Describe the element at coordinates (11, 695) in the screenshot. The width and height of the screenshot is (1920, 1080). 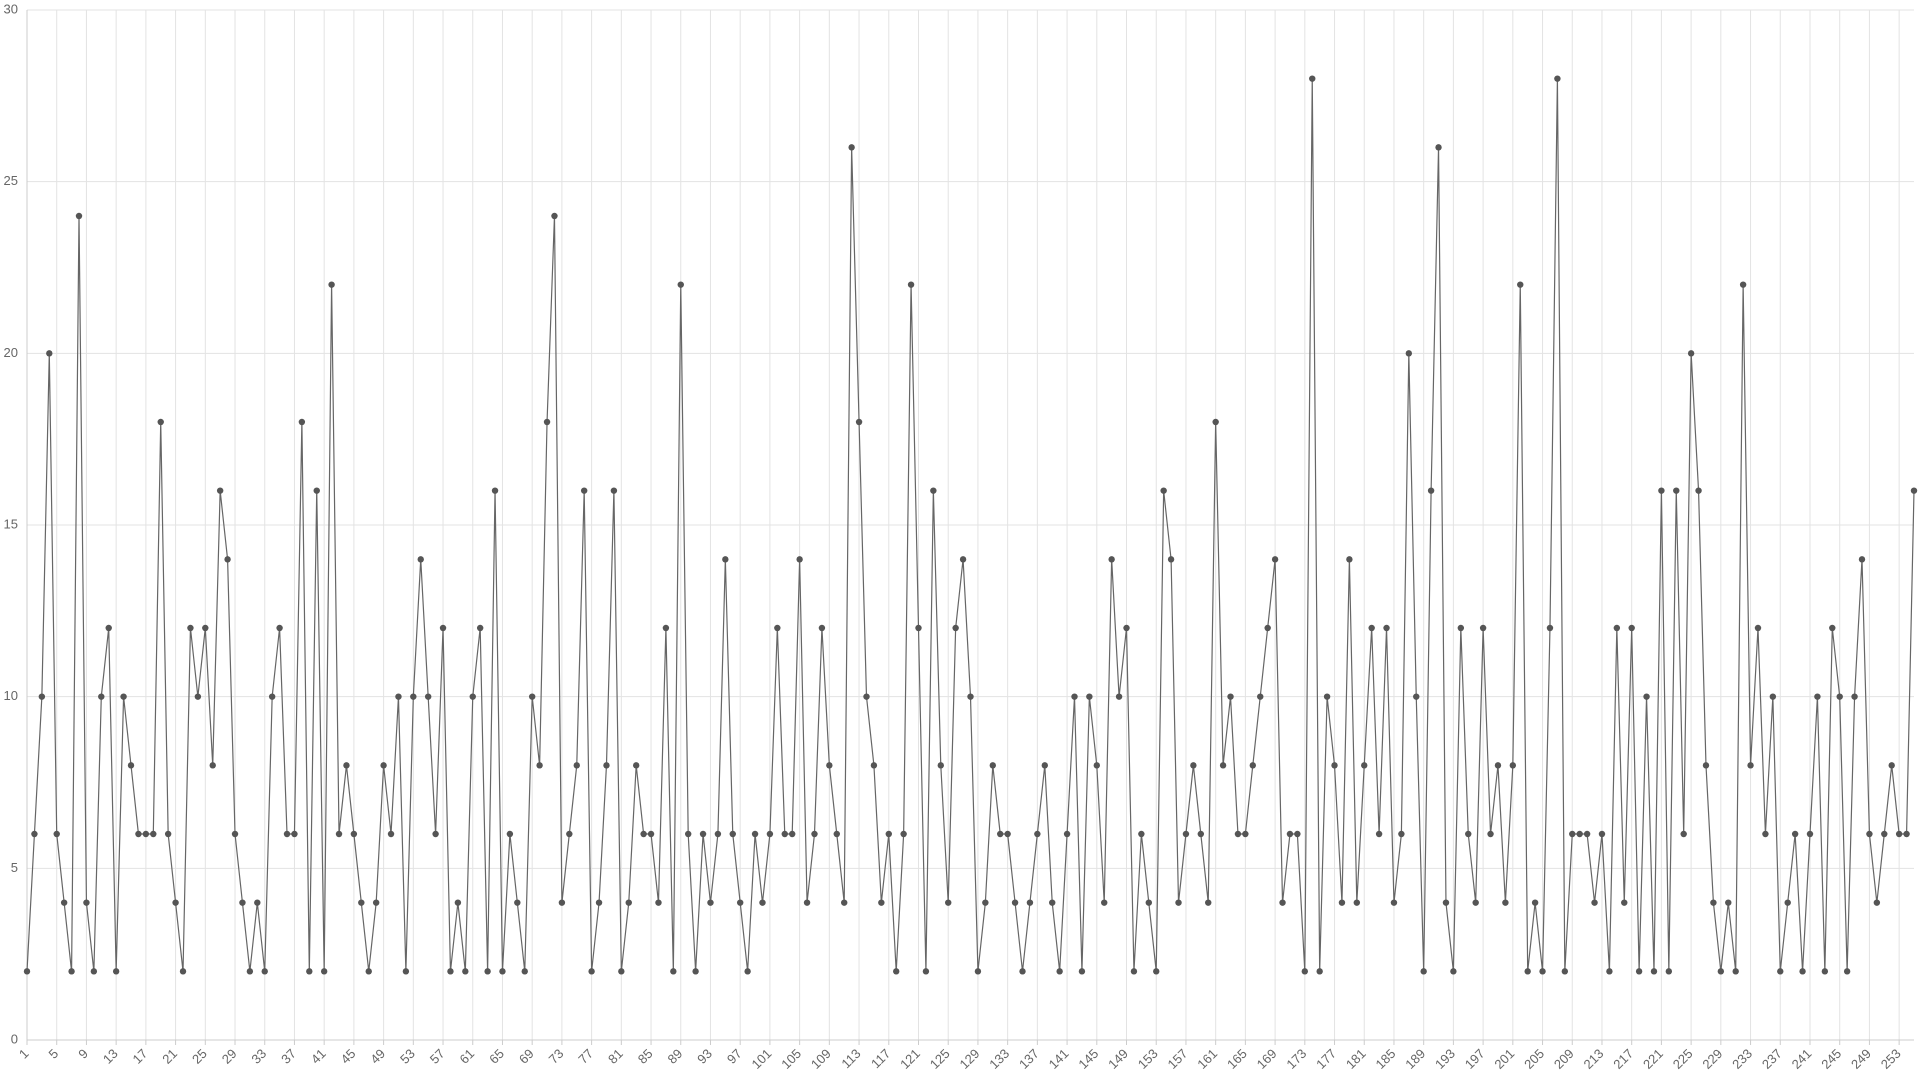
I see `y-tick-label: 10` at that location.